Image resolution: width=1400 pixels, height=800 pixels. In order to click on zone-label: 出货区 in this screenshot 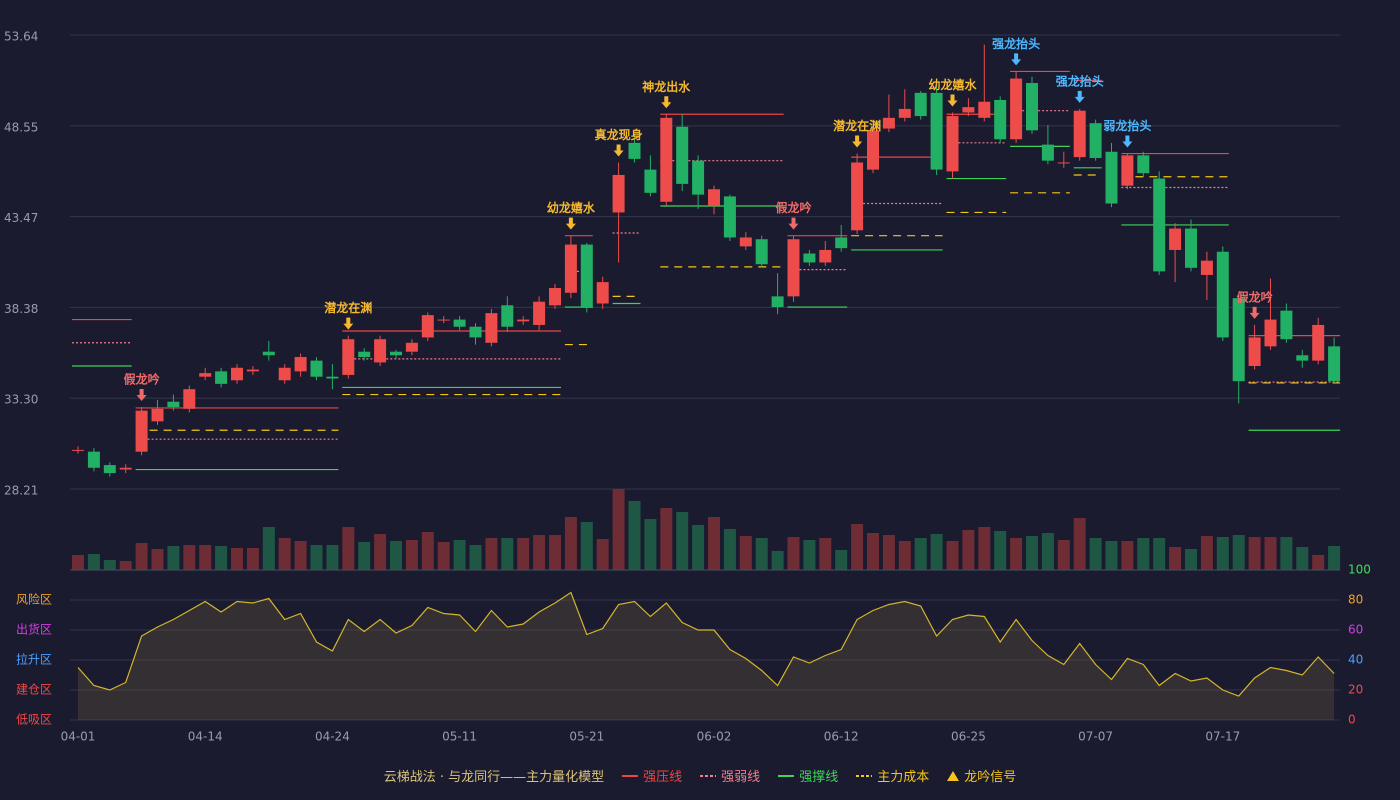, I will do `click(34, 629)`.